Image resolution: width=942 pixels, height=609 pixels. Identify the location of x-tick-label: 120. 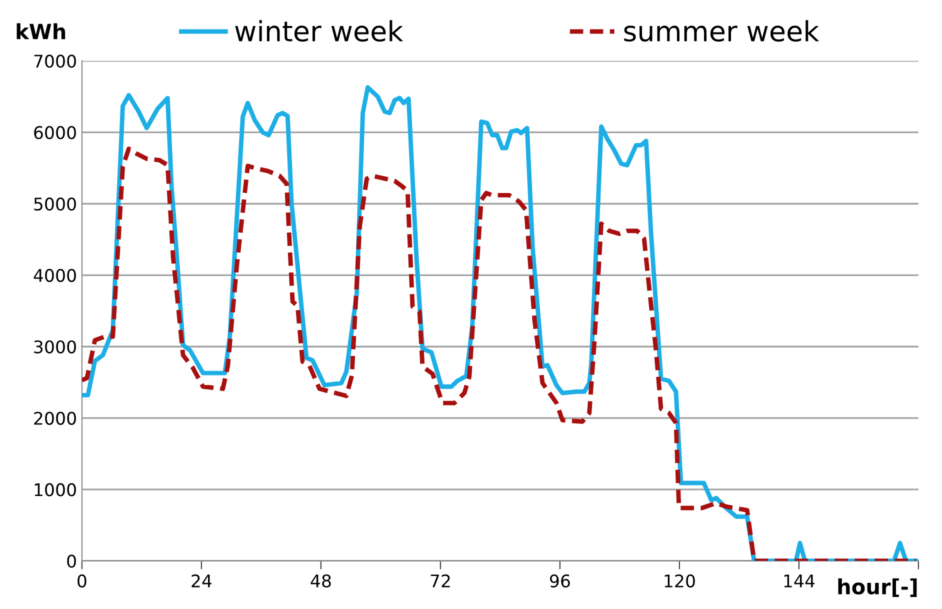
(679, 581).